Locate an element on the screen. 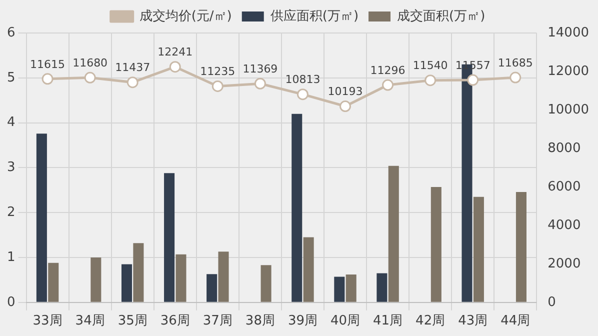 This screenshot has width=598, height=336. x-tick-label: 42周 is located at coordinates (431, 321).